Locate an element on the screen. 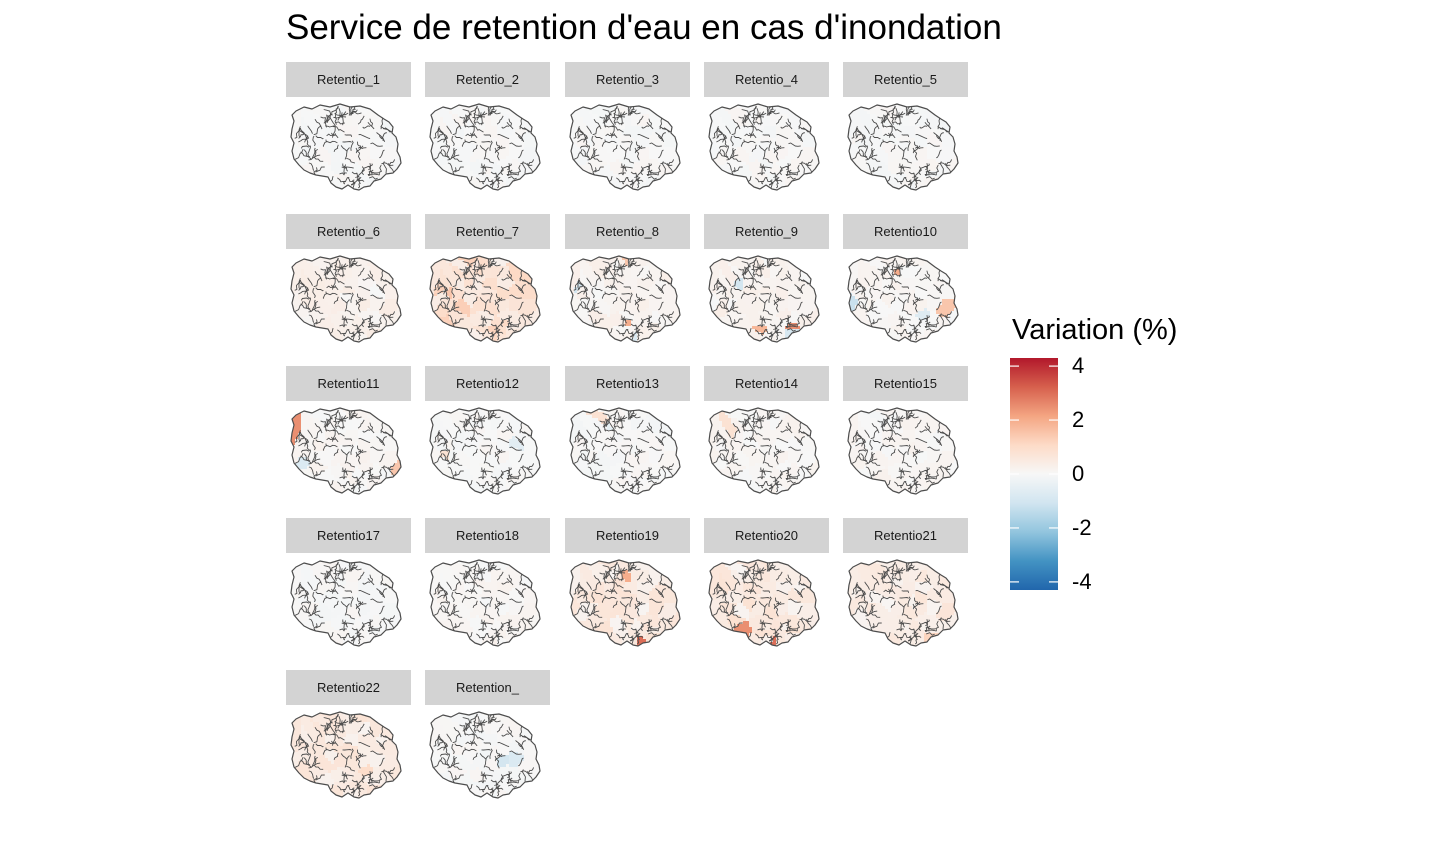 The width and height of the screenshot is (1440, 864). facet-strip-label: Retentio_5 is located at coordinates (905, 79).